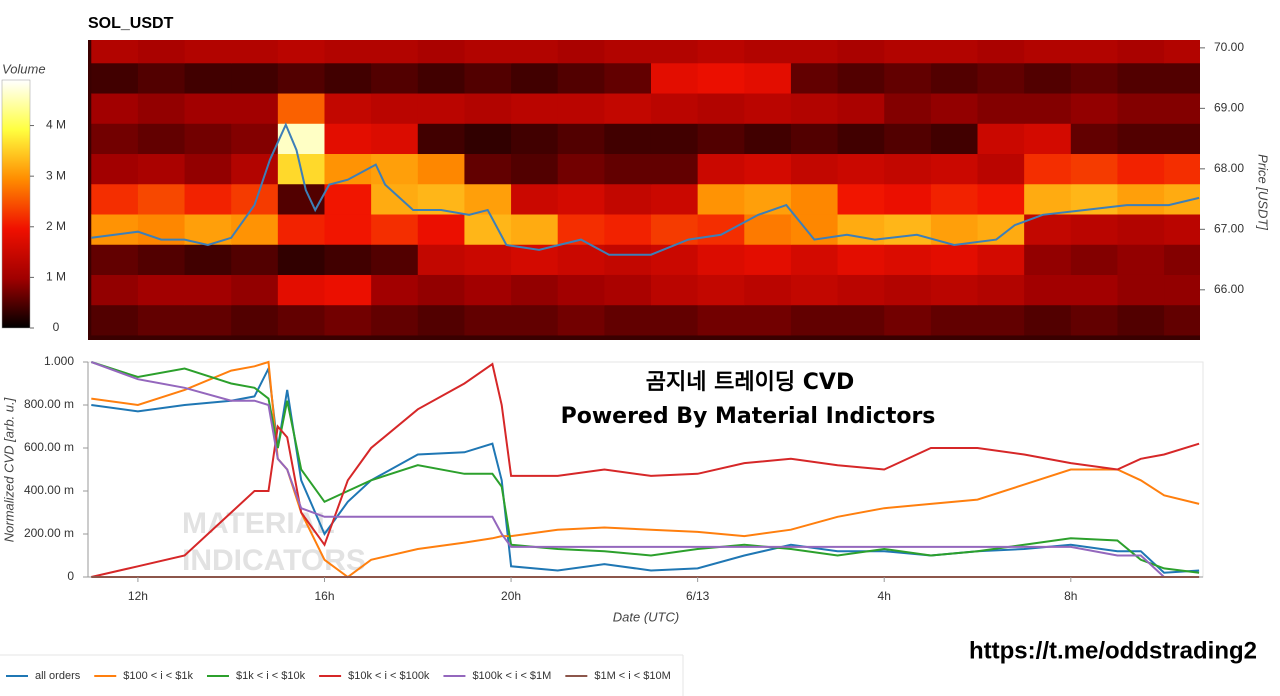  What do you see at coordinates (56, 175) in the screenshot?
I see `colorbar-tick-label: 3 M` at bounding box center [56, 175].